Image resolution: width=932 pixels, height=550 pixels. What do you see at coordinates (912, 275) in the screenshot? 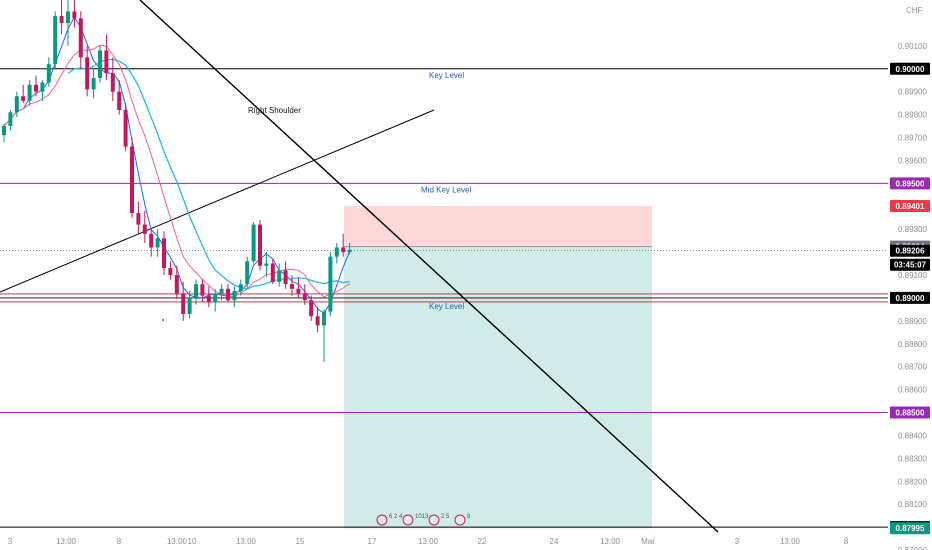
I see `price-tick-label: 0.89100` at bounding box center [912, 275].